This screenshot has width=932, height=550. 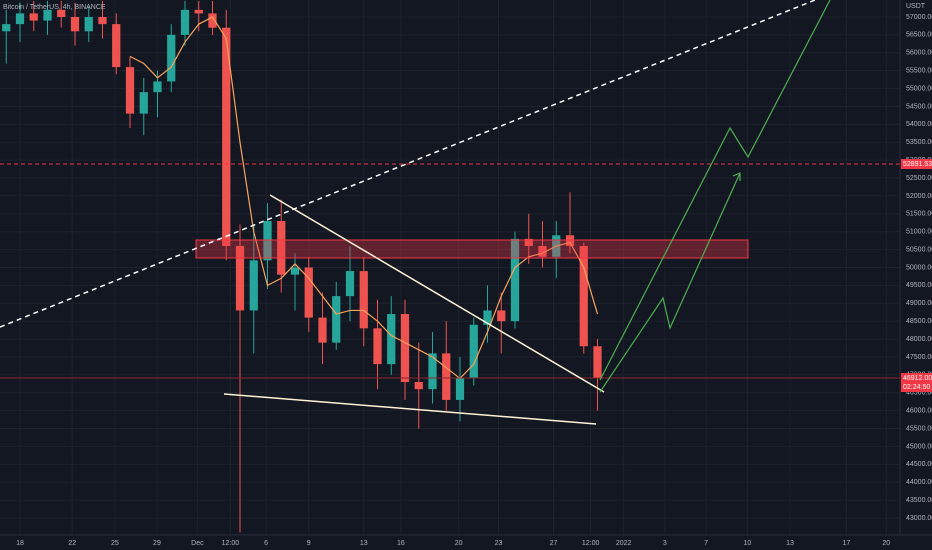 I want to click on y-tick-label: 55000.00, so click(x=919, y=88).